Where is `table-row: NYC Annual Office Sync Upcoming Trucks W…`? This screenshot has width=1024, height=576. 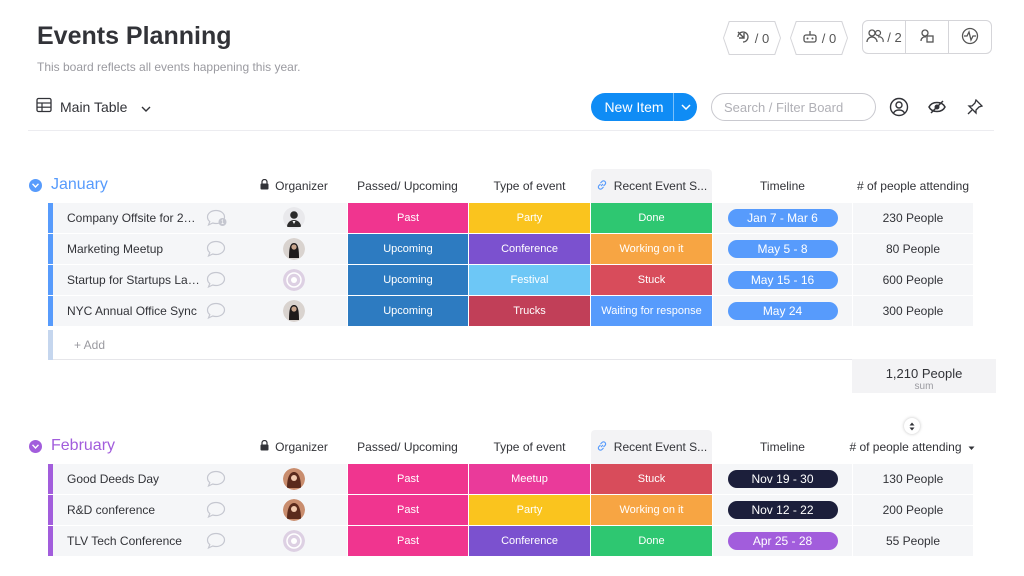
table-row: NYC Annual Office Sync Upcoming Trucks W… is located at coordinates (522, 311).